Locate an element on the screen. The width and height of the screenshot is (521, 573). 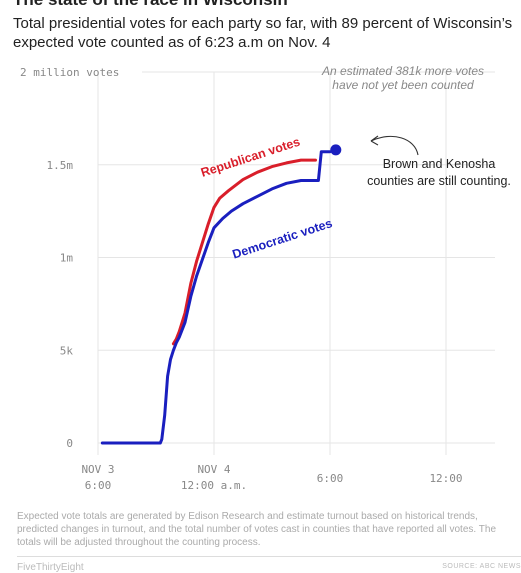
chart-title: The state of the race in Wisconsin is located at coordinates (150, 5).